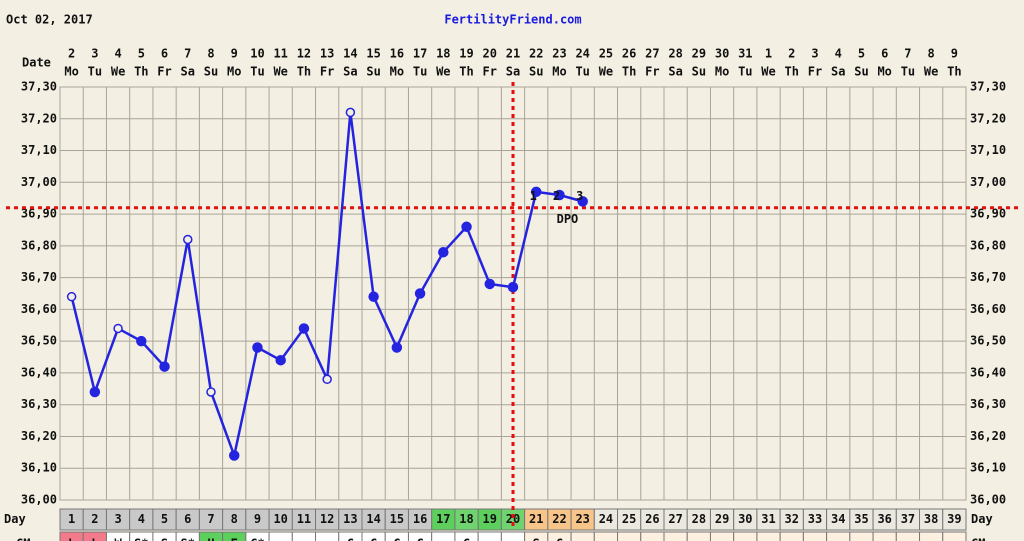 The height and width of the screenshot is (541, 1024). I want to click on date-label: 14, so click(350, 54).